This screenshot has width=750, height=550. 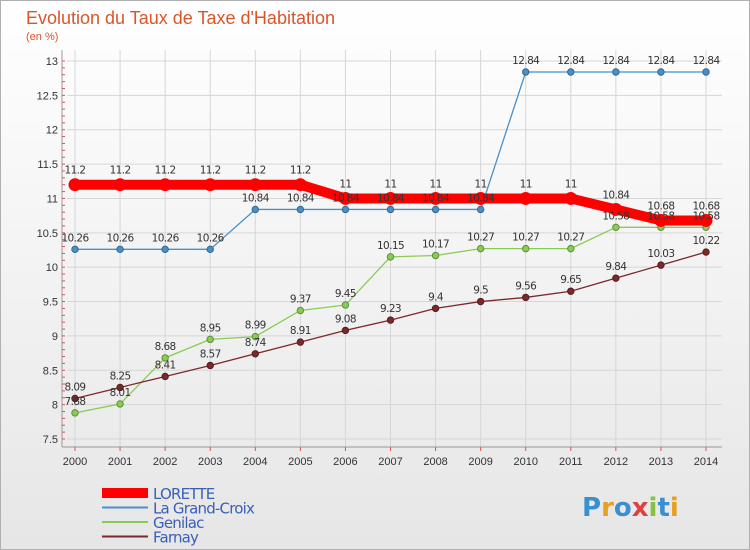 I want to click on x-tick-label: 2014, so click(x=706, y=462).